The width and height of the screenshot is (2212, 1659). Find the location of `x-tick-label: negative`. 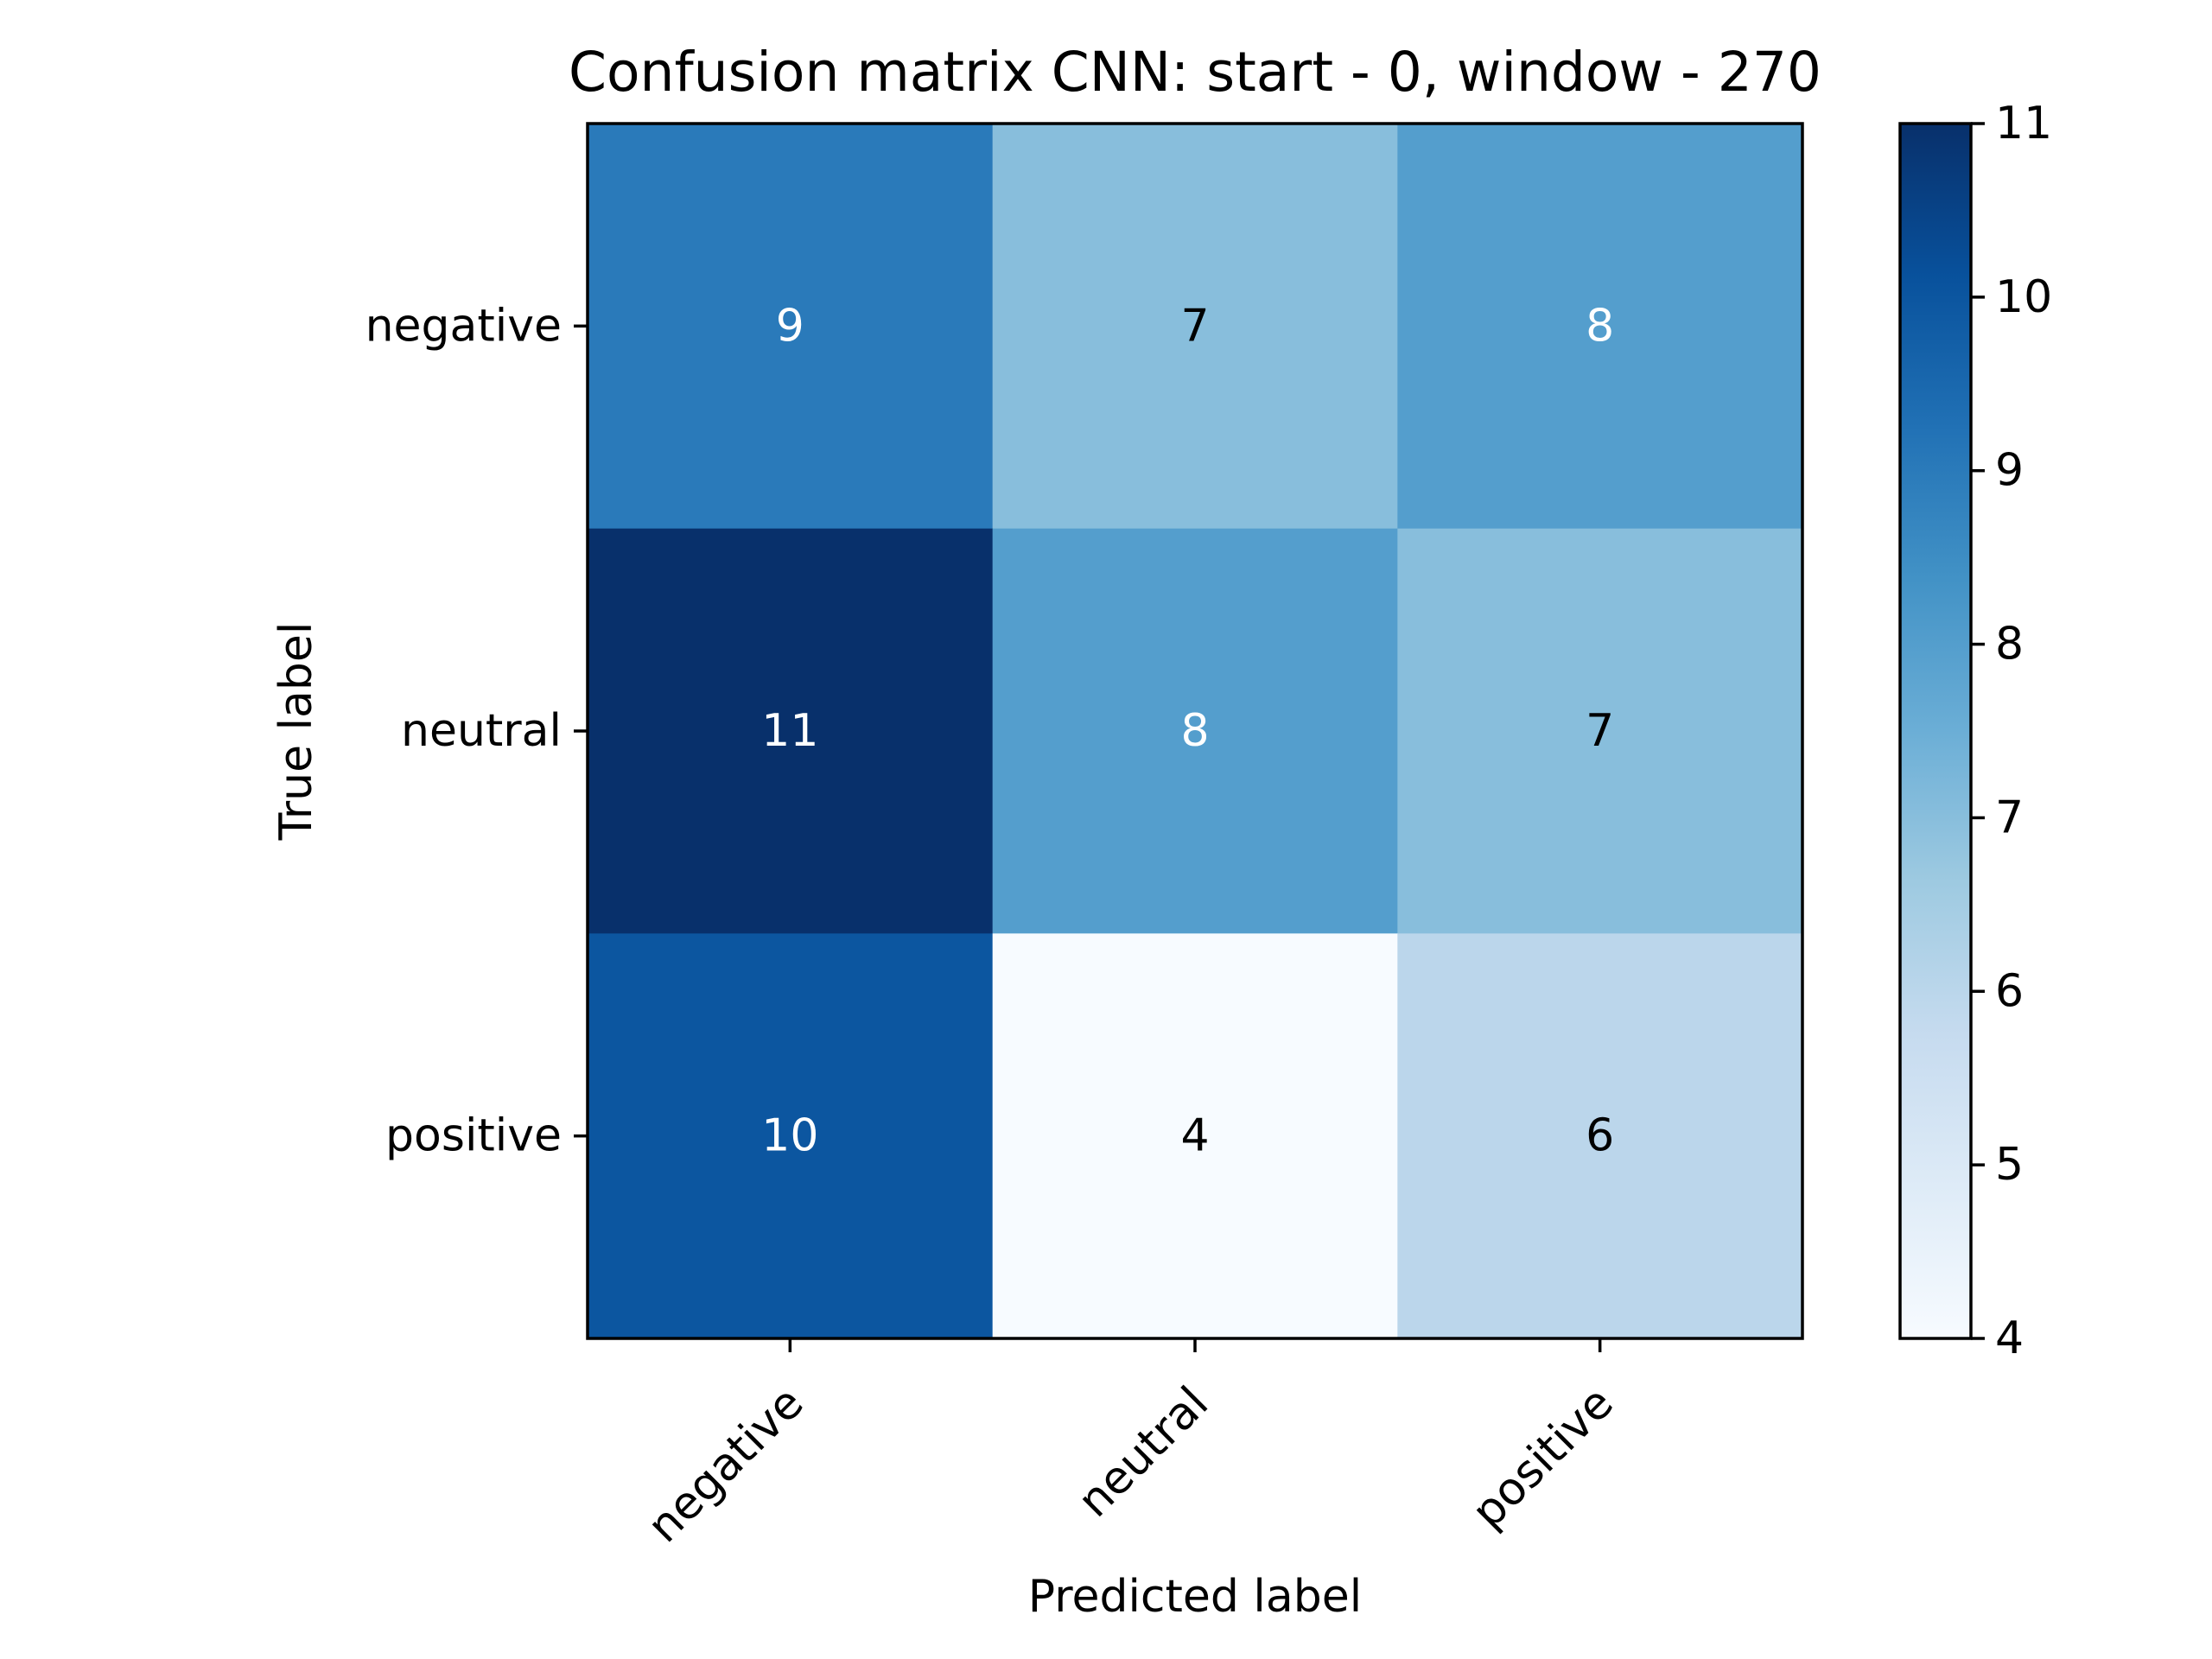

x-tick-label: negative is located at coordinates (725, 1465).